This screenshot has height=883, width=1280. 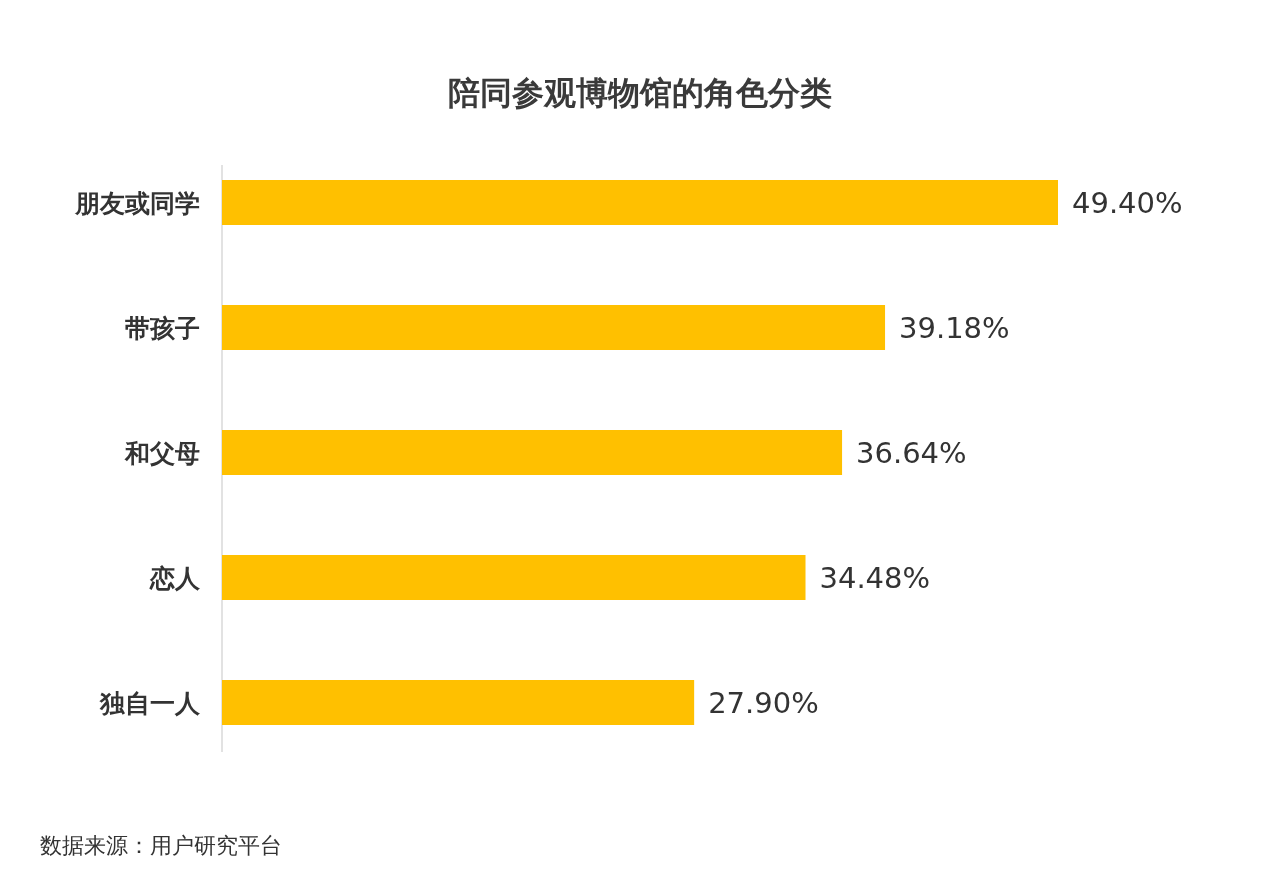 What do you see at coordinates (162, 328) in the screenshot?
I see `y-tick-label: 带孩子` at bounding box center [162, 328].